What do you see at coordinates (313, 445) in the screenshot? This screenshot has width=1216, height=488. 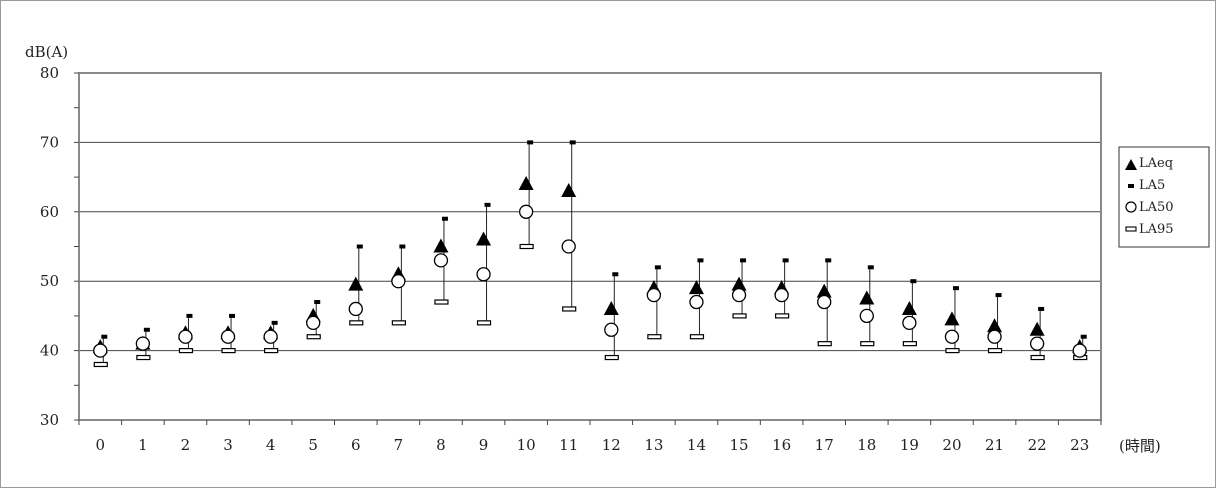 I see `x-tick-label: 5` at bounding box center [313, 445].